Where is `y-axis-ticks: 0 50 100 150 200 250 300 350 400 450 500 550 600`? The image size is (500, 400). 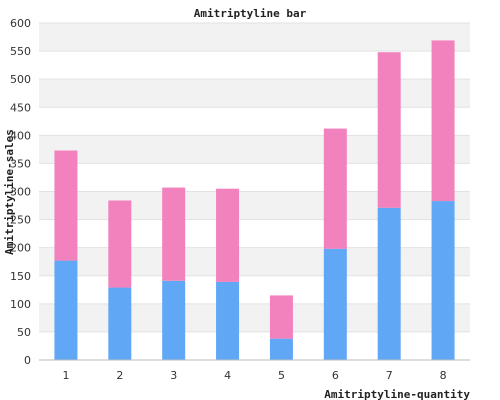 y-axis-ticks: 0 50 100 150 200 250 300 350 400 450 500 550 600 is located at coordinates (20, 192).